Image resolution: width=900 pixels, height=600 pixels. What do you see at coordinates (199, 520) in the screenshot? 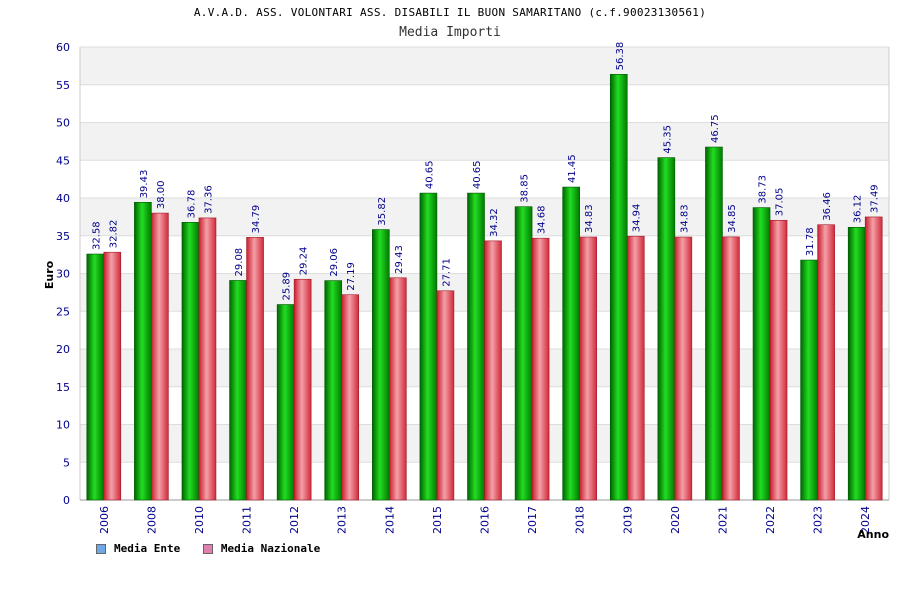
I see `x-tick-label: 2010` at bounding box center [199, 520].